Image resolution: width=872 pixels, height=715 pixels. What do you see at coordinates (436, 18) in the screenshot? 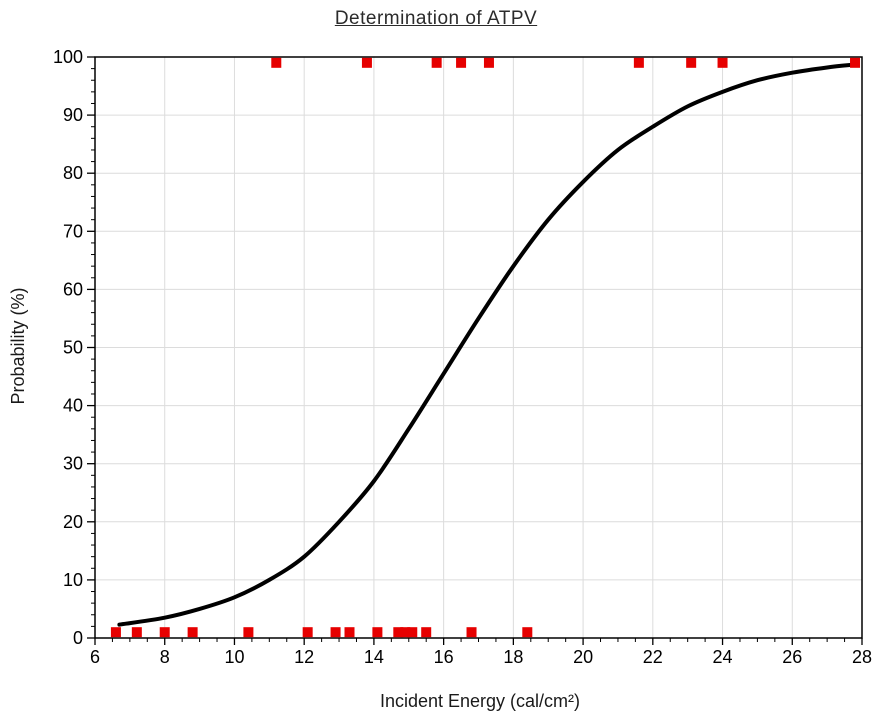
I see `chart-title: Determination of ATPV` at bounding box center [436, 18].